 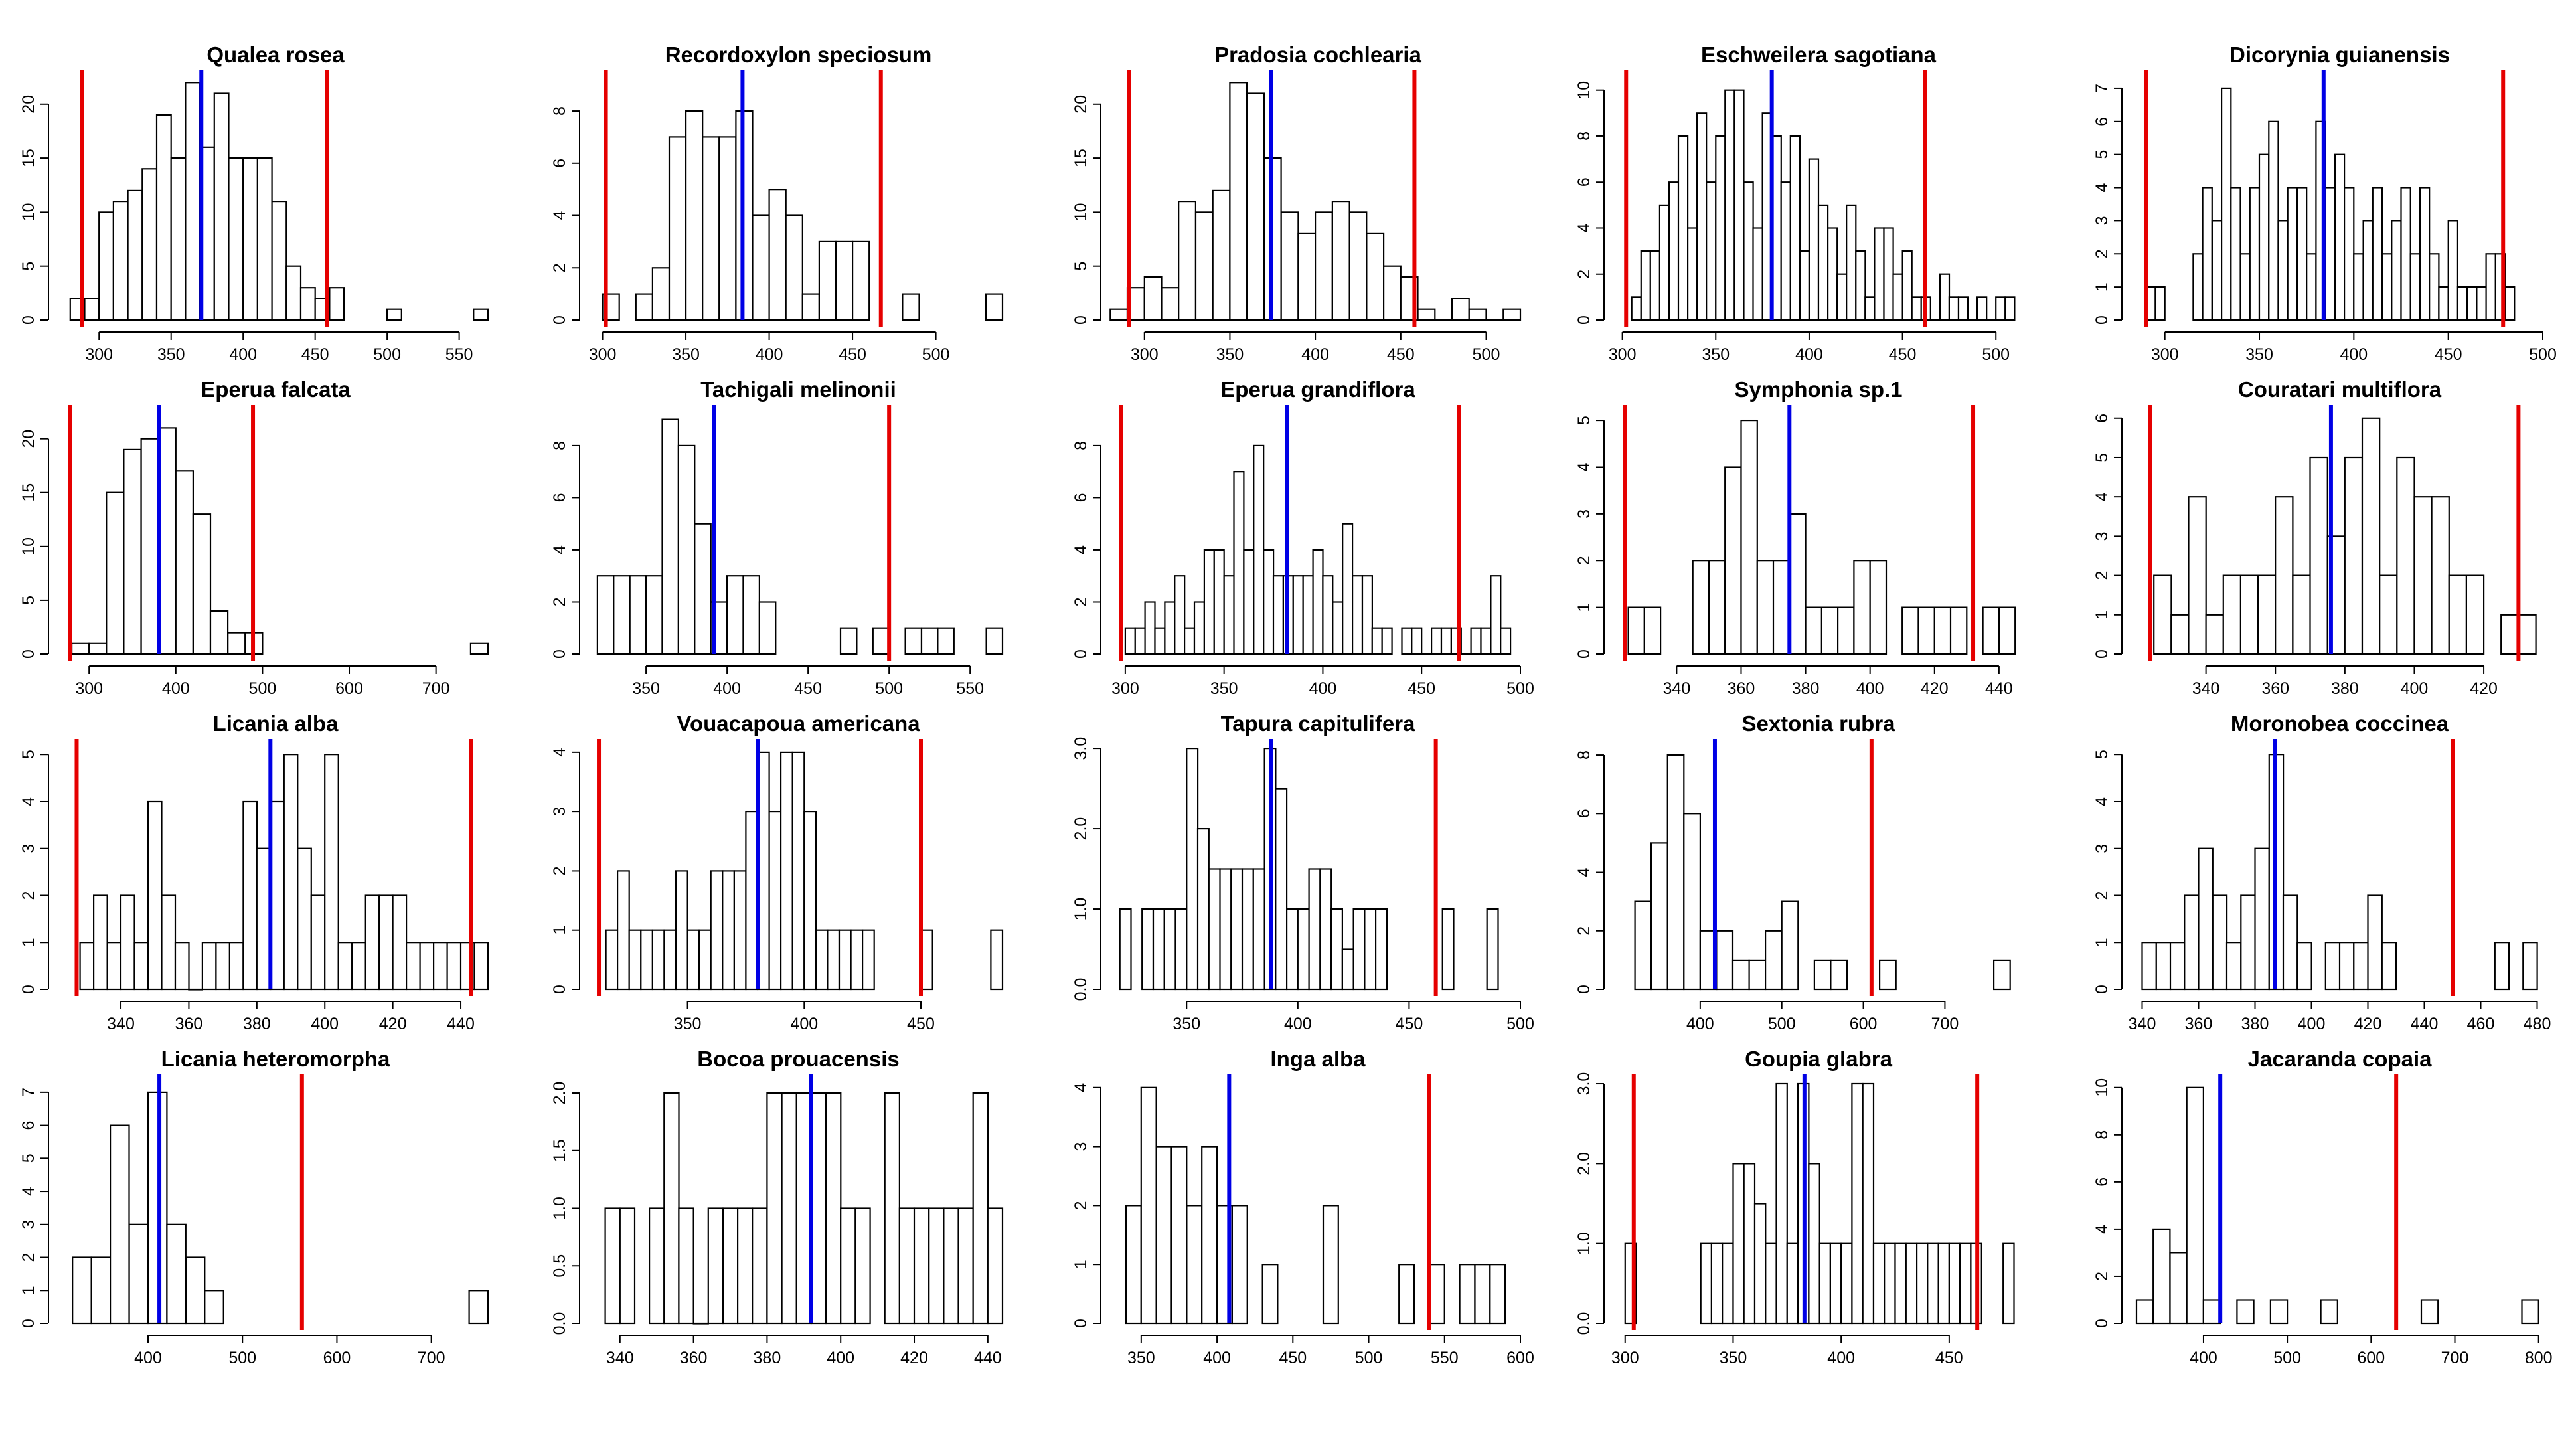 What do you see at coordinates (1584, 514) in the screenshot?
I see `y-tick-label: 3` at bounding box center [1584, 514].